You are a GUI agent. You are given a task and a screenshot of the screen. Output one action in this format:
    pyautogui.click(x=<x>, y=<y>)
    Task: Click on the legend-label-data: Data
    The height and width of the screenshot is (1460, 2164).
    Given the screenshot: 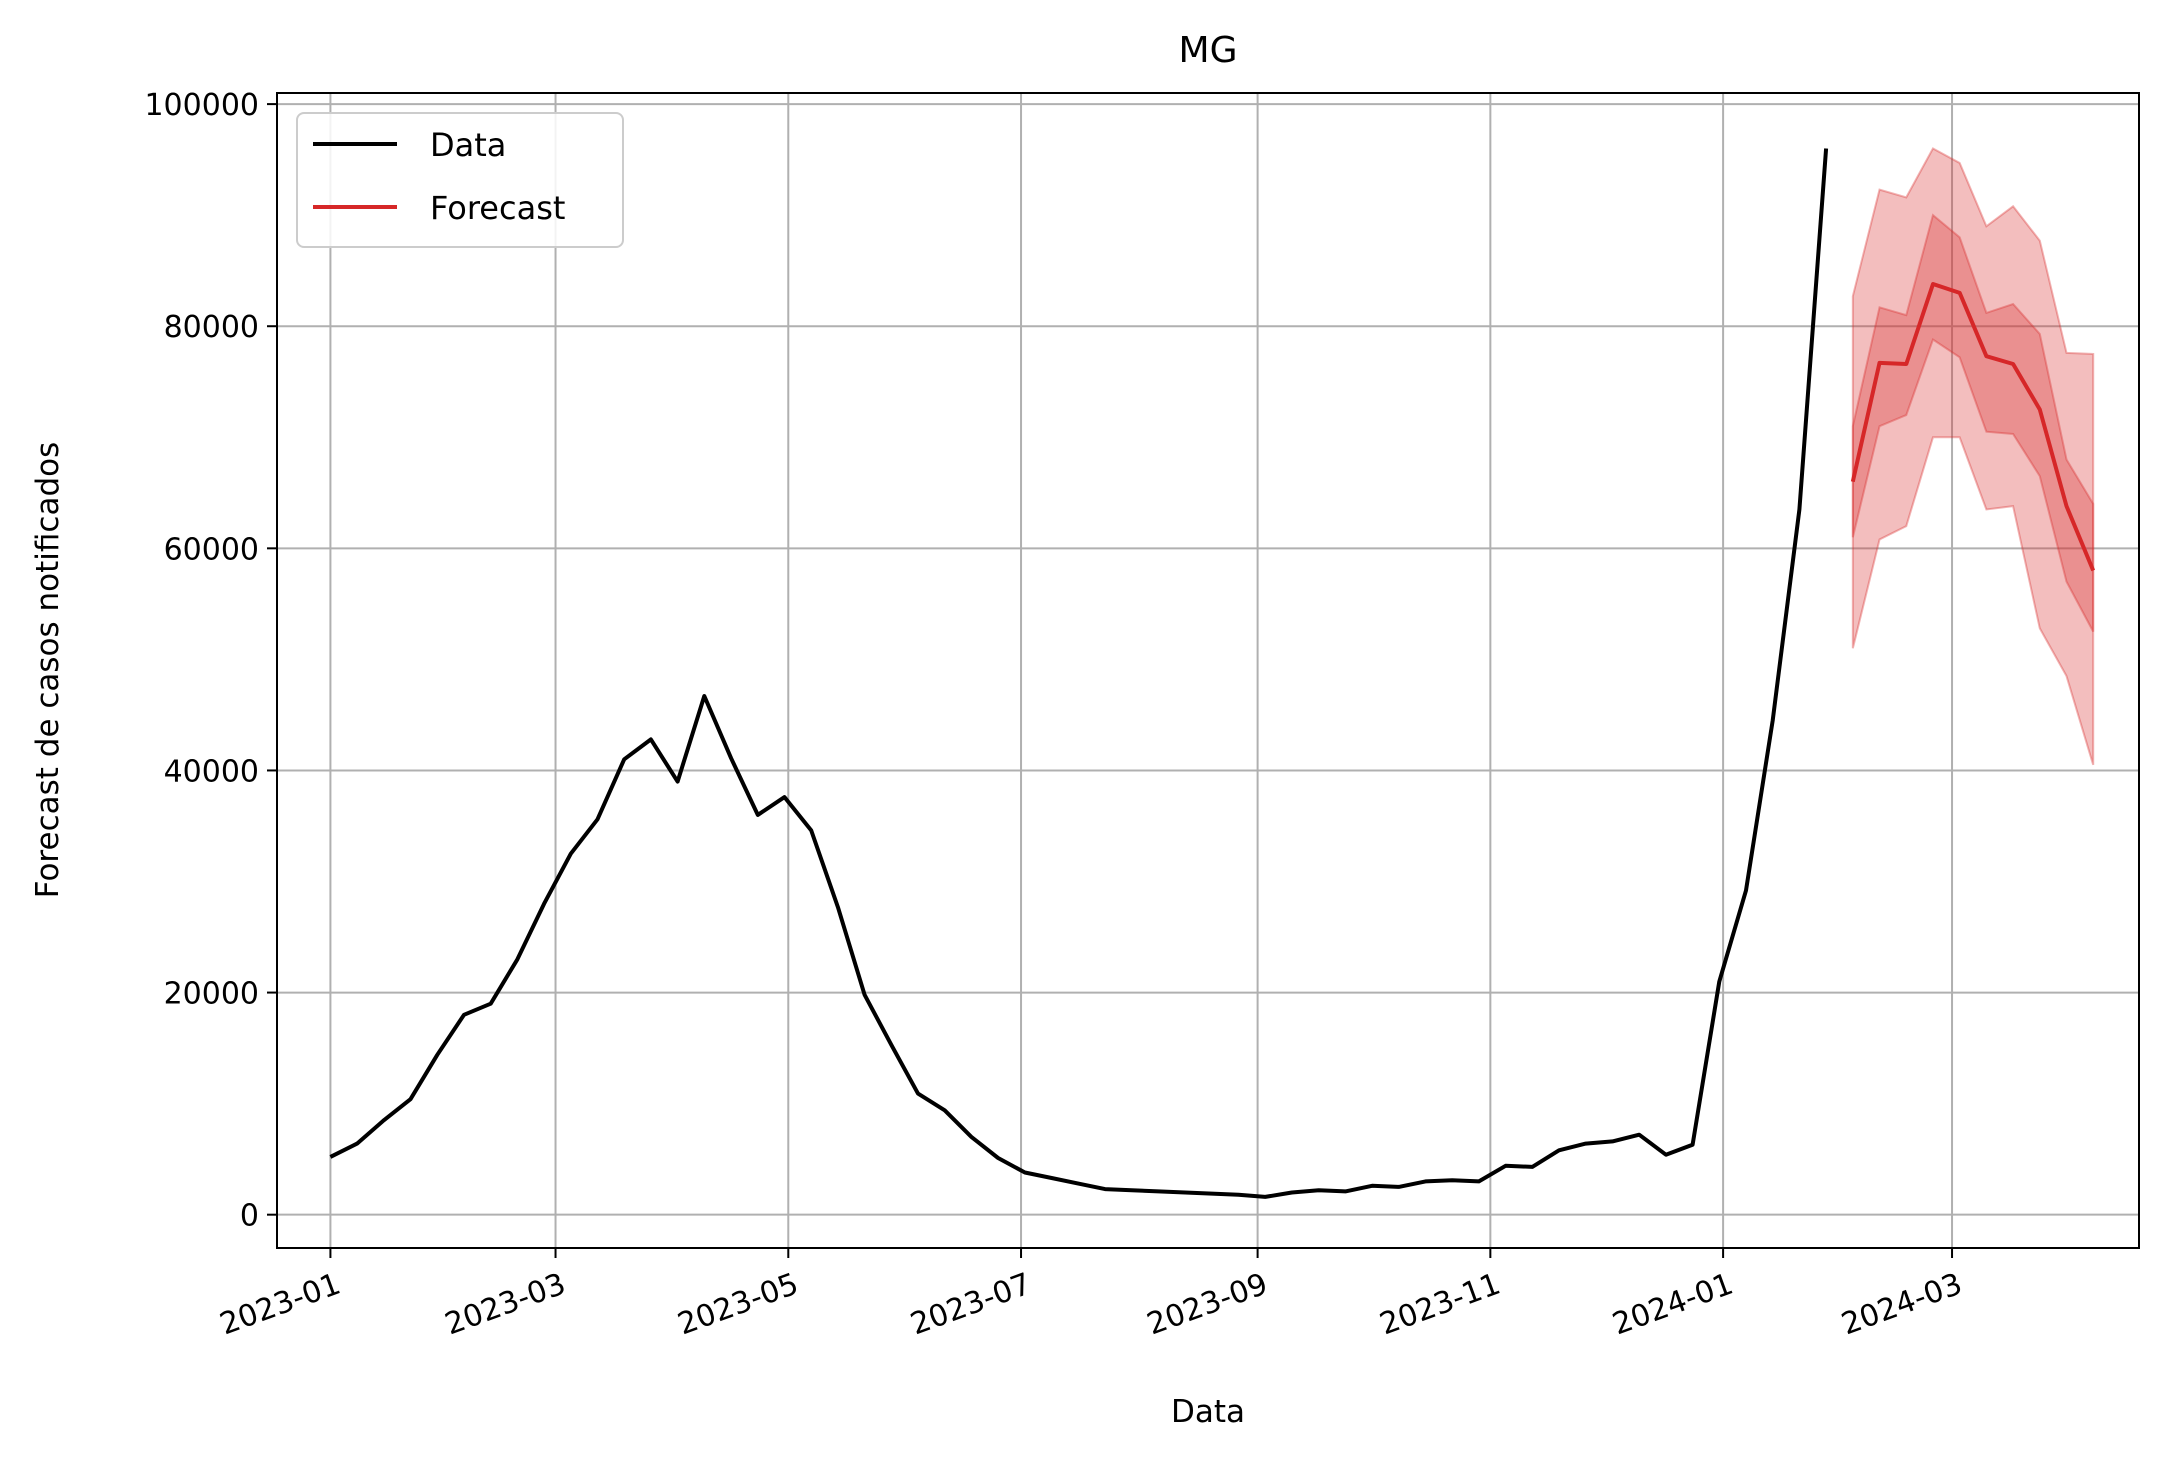 What is the action you would take?
    pyautogui.click(x=468, y=145)
    